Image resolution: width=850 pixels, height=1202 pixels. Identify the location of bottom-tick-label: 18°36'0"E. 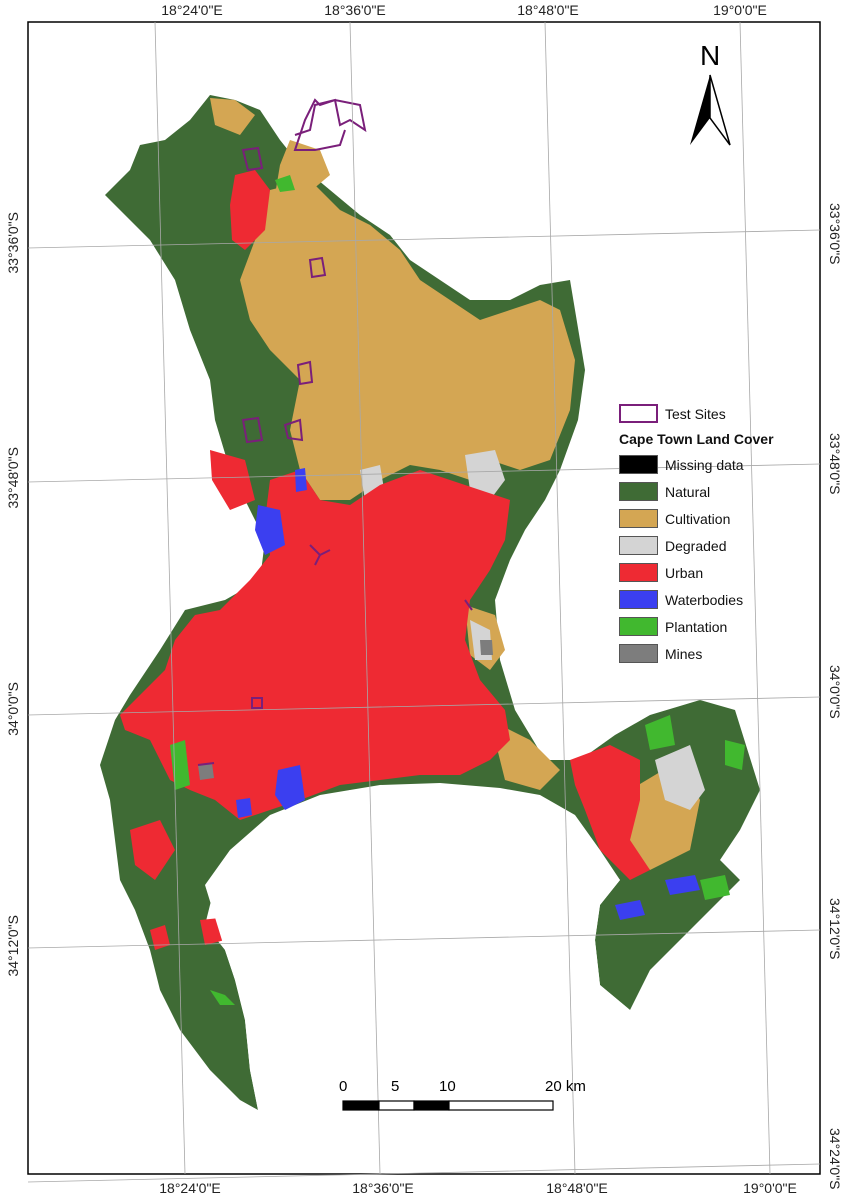
(383, 1188).